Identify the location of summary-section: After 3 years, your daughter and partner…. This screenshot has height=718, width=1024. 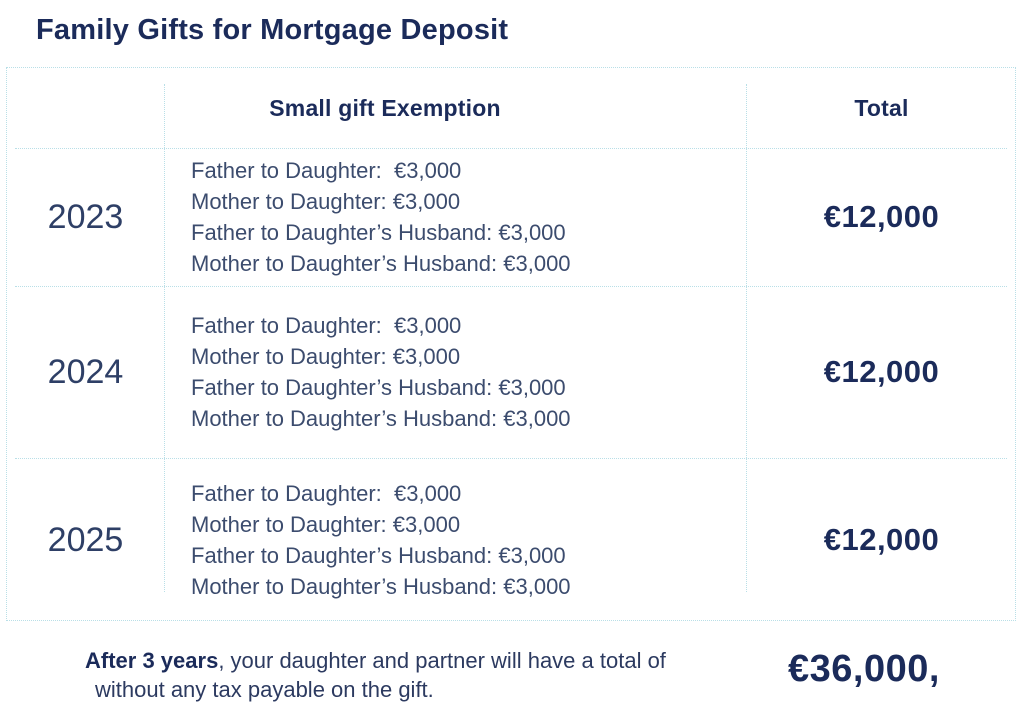
(512, 679).